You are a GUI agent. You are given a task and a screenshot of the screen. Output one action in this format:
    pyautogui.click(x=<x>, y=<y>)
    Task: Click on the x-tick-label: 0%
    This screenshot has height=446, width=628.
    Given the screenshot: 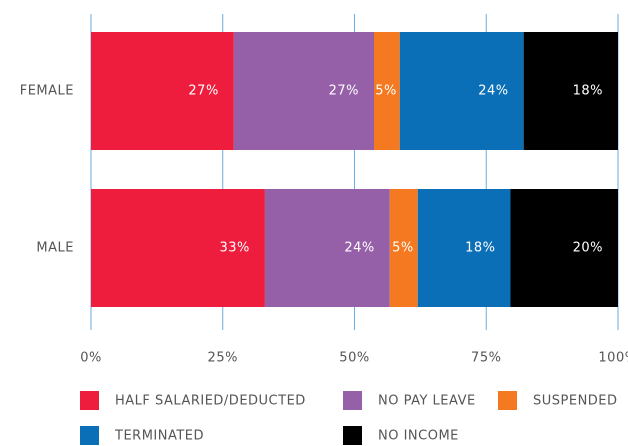 What is the action you would take?
    pyautogui.click(x=91, y=358)
    